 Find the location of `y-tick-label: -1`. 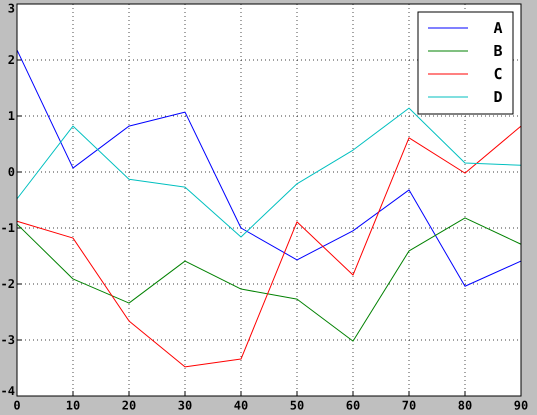

y-tick-label: -1 is located at coordinates (7, 227).